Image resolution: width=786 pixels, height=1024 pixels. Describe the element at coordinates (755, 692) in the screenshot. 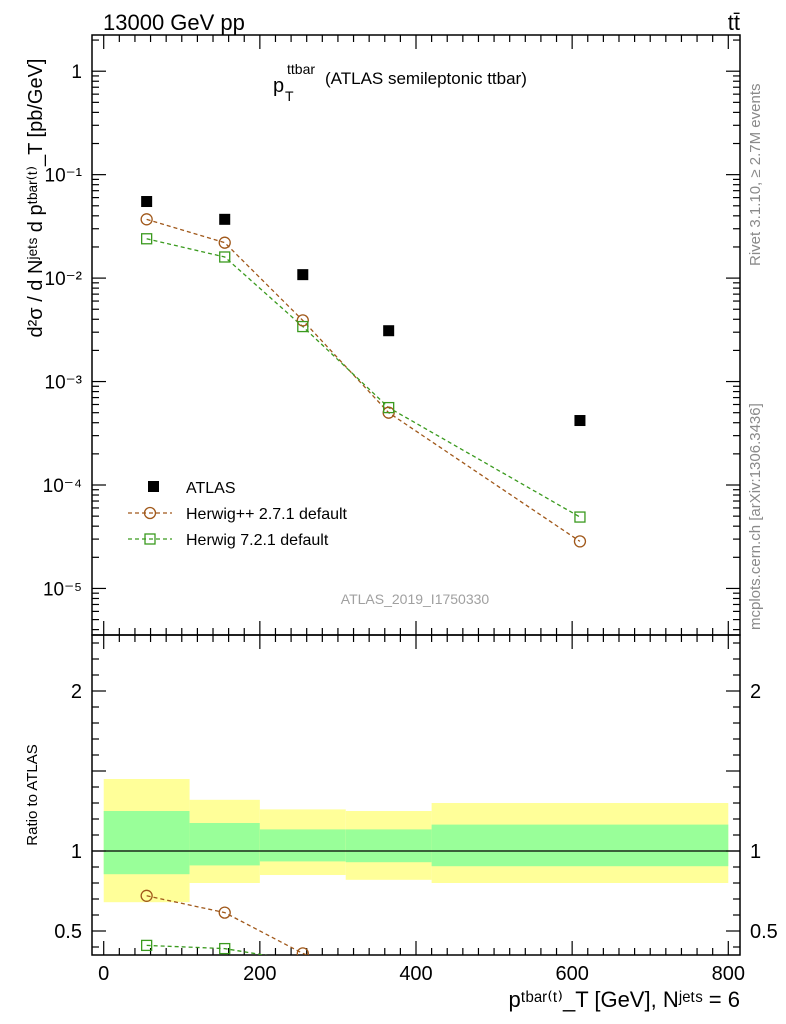

I see `ratio-y-tick-label-right: 2` at that location.